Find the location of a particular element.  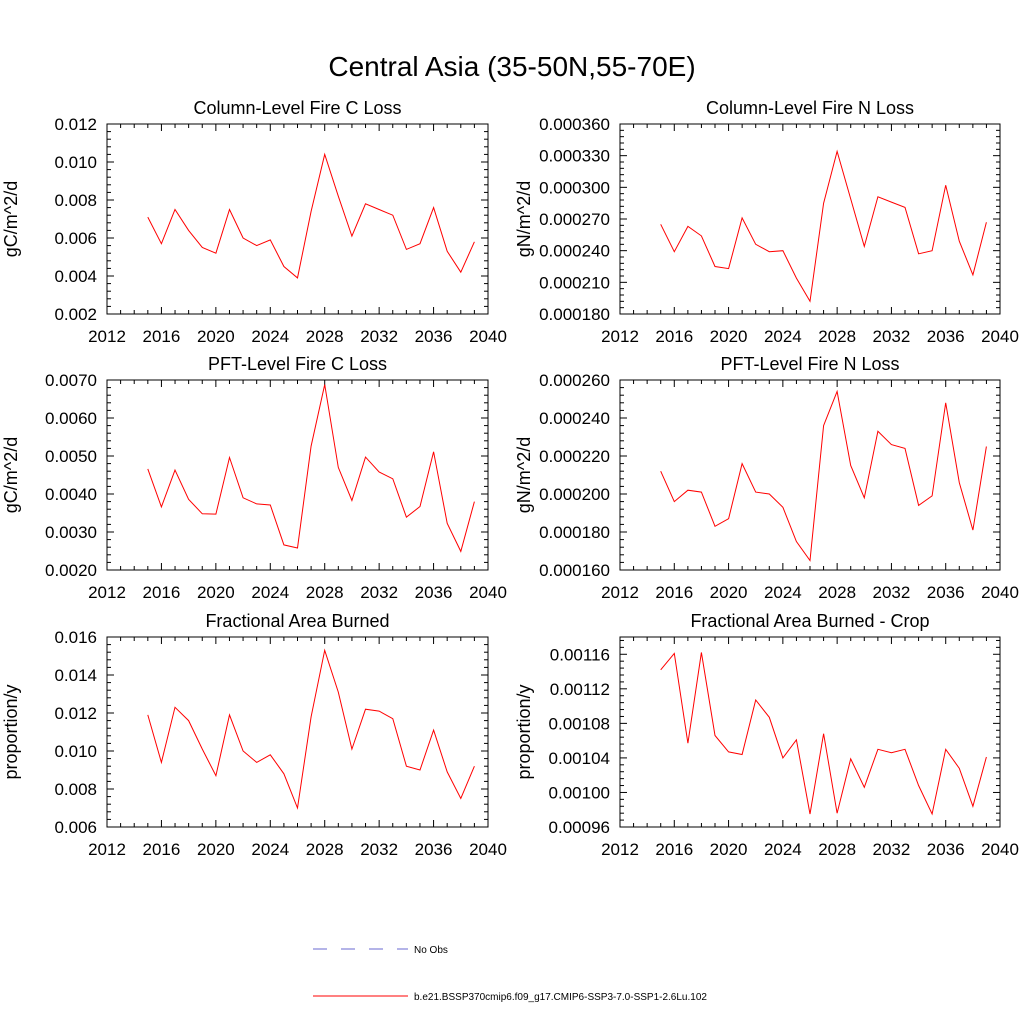

y-tick-label: 0.016 is located at coordinates (75, 637).